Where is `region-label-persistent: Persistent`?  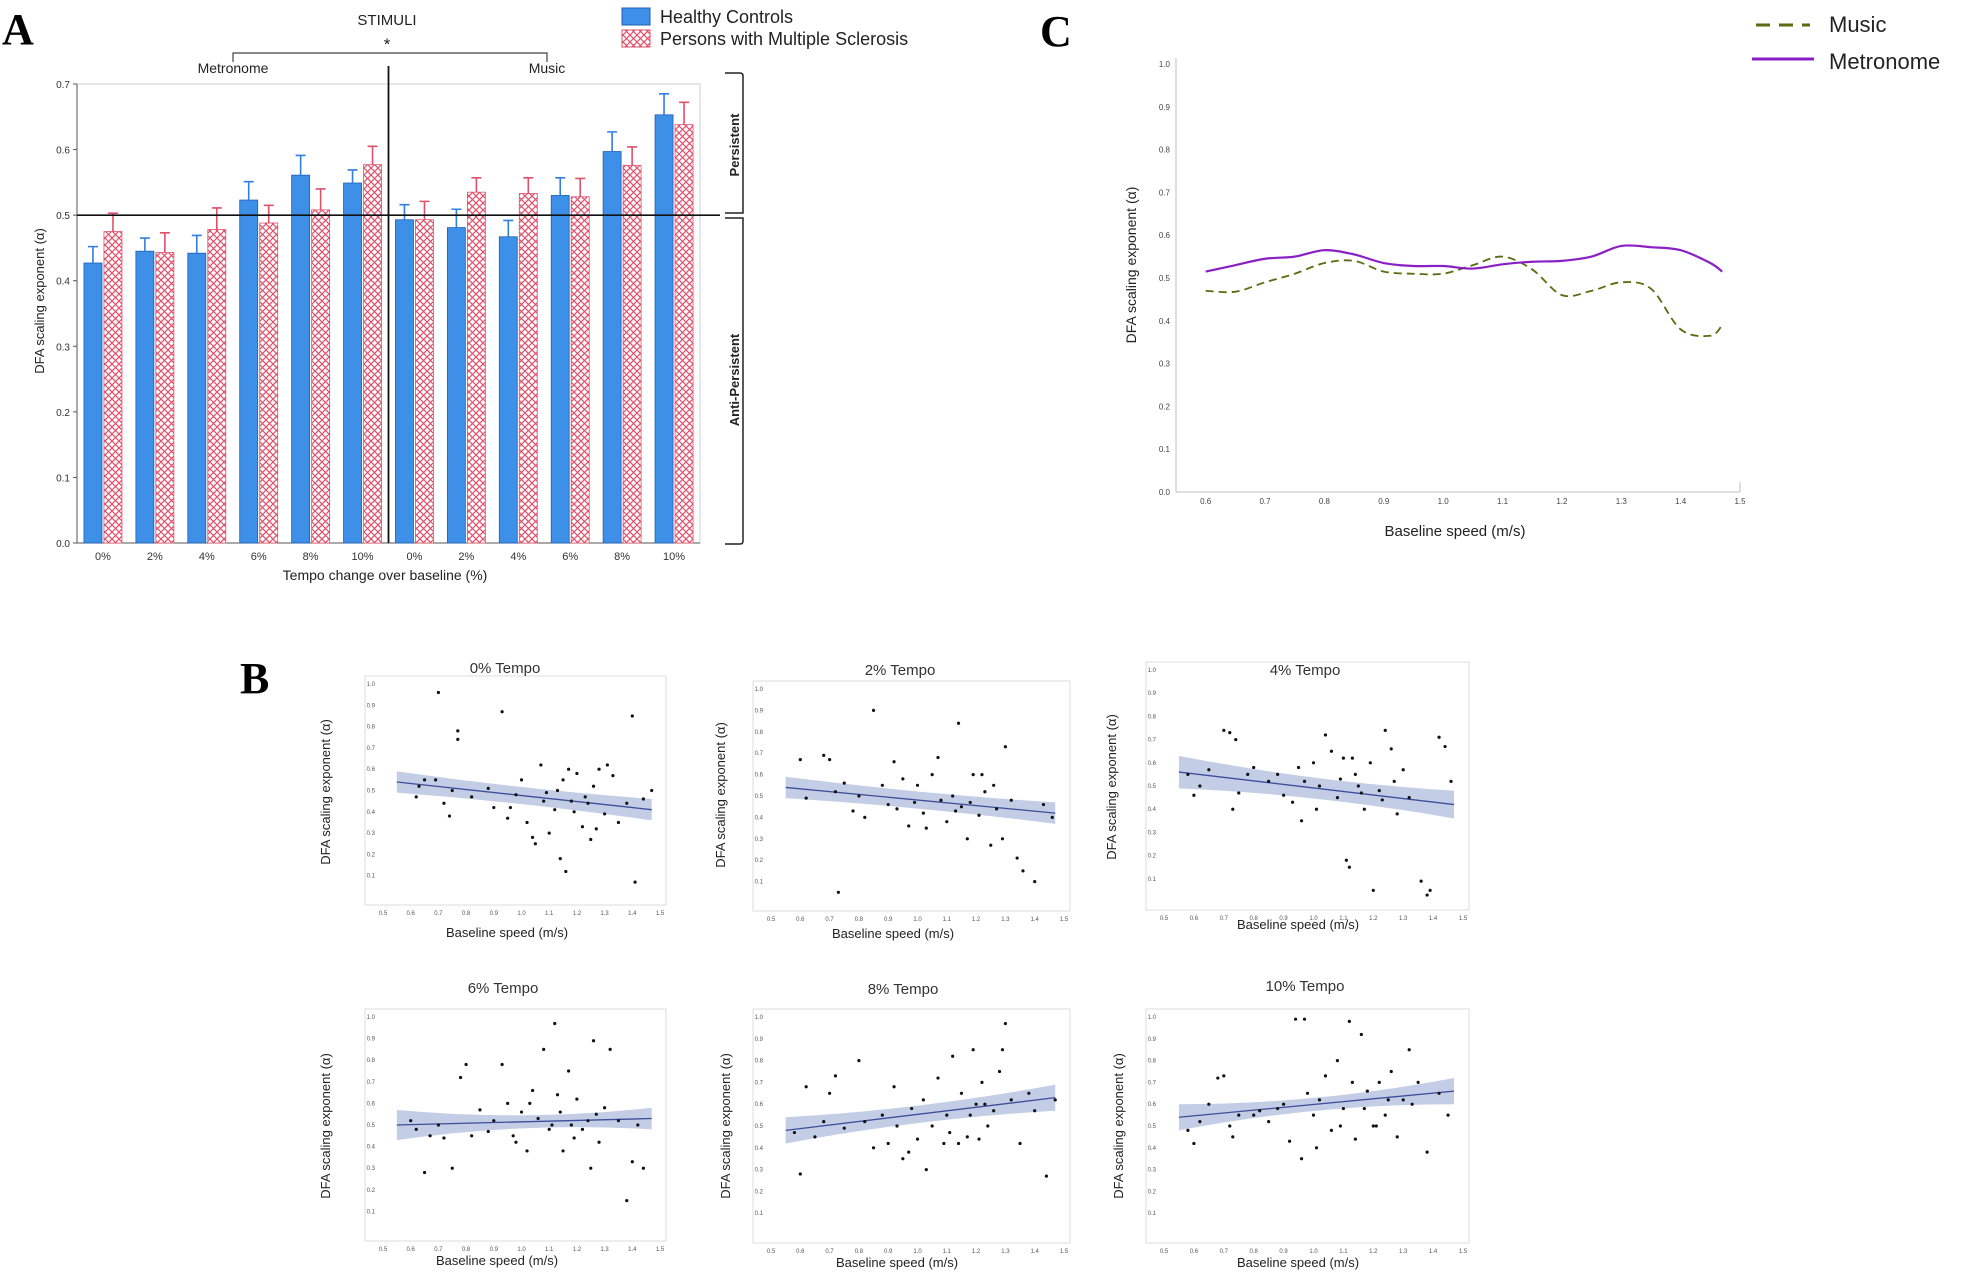 region-label-persistent: Persistent is located at coordinates (734, 145).